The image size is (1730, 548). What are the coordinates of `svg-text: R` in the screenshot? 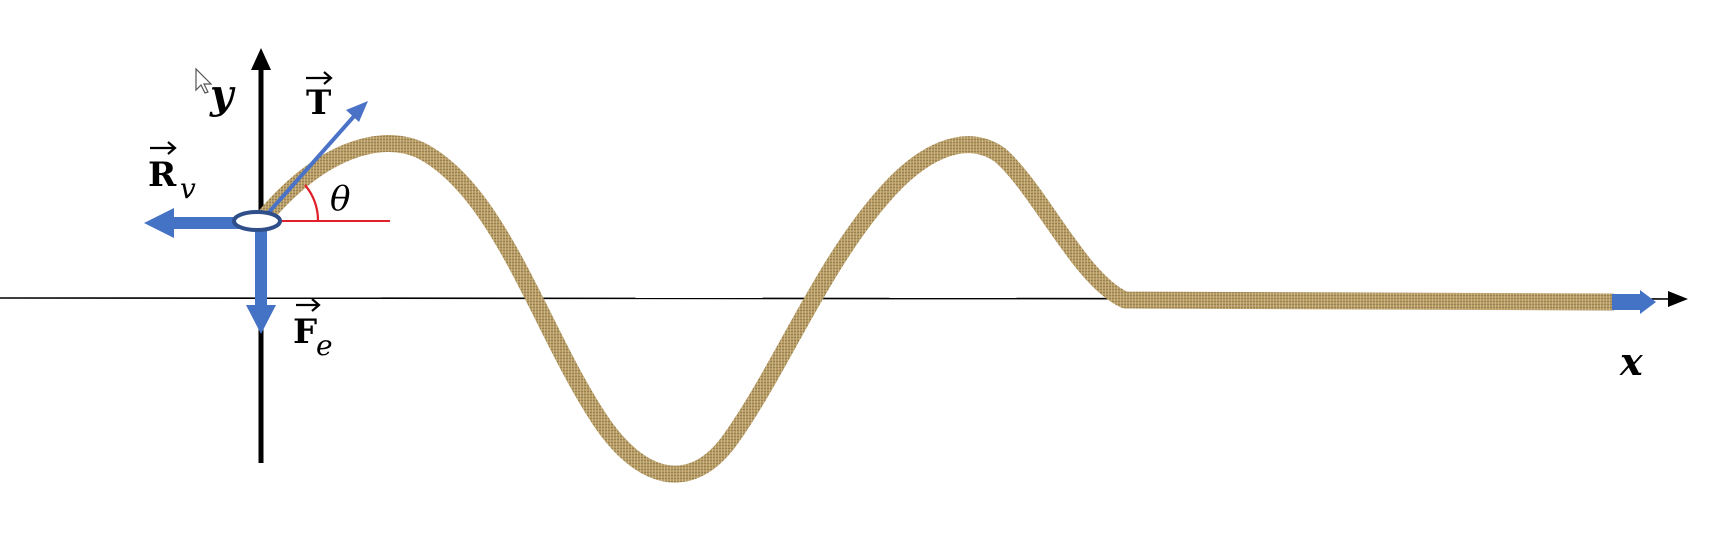 It's located at (162, 175).